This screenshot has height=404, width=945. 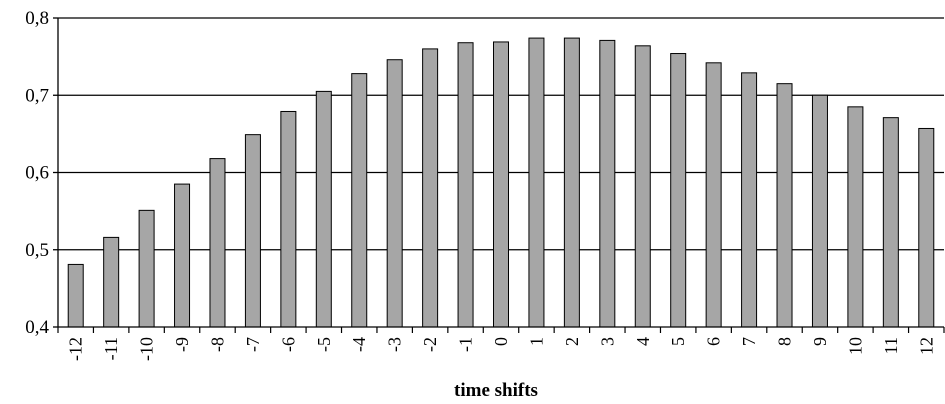 I want to click on y-tick-label: 0,5, so click(x=37, y=250).